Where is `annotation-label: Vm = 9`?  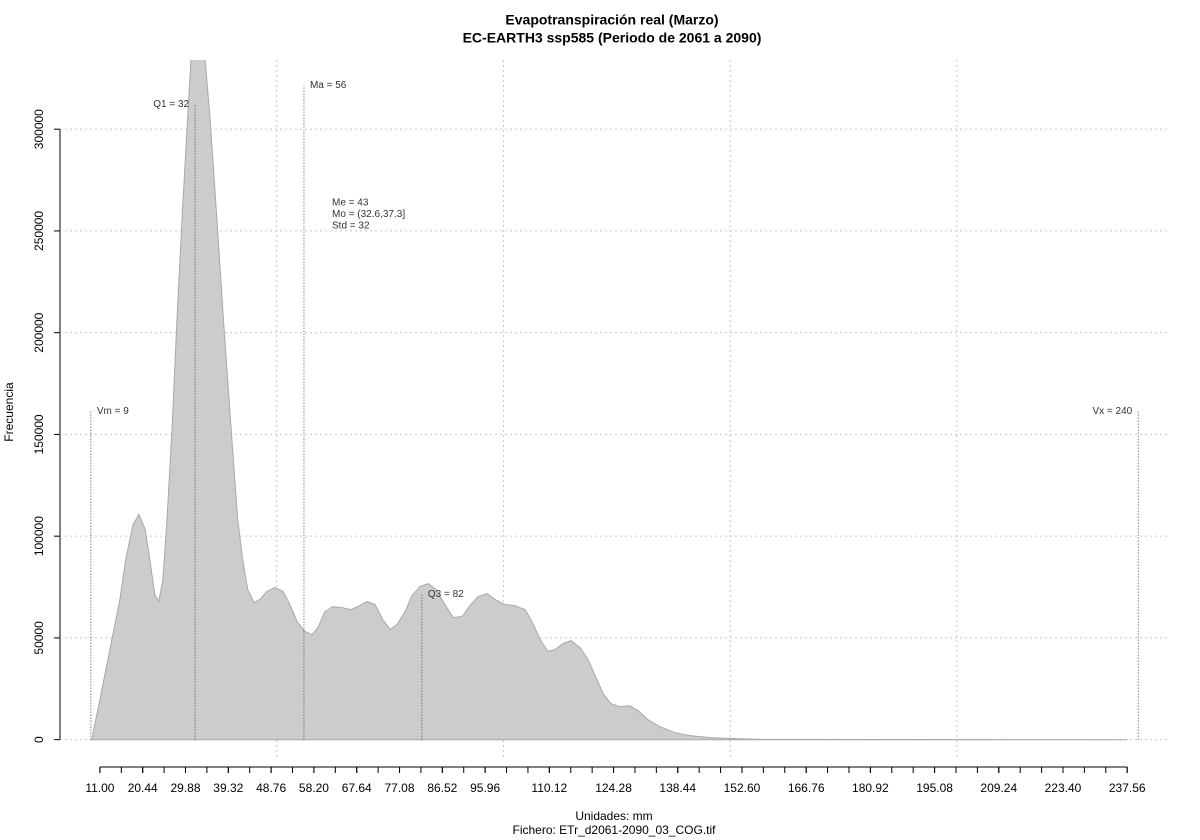 annotation-label: Vm = 9 is located at coordinates (113, 411).